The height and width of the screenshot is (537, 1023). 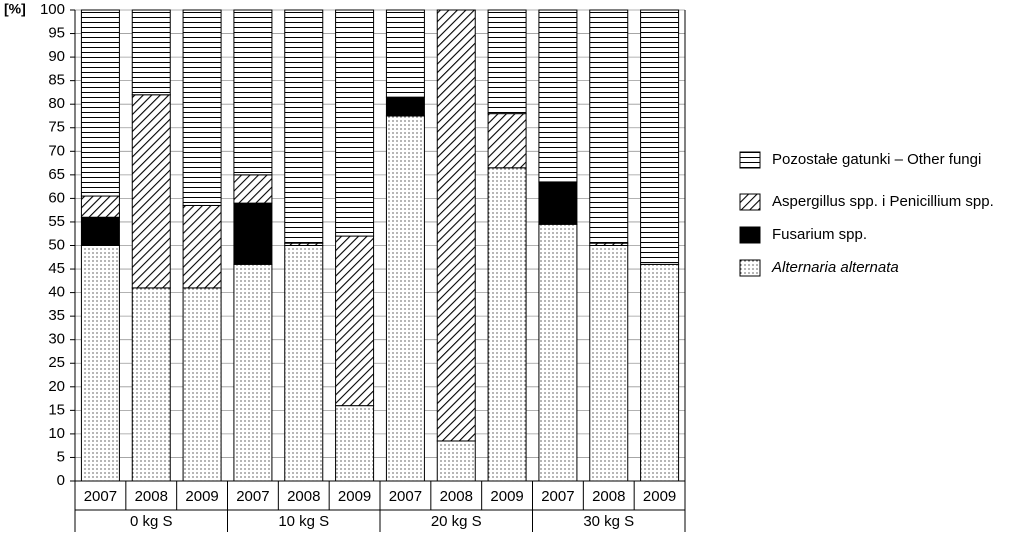 What do you see at coordinates (15, 9) in the screenshot?
I see `y-axis-label: [%]` at bounding box center [15, 9].